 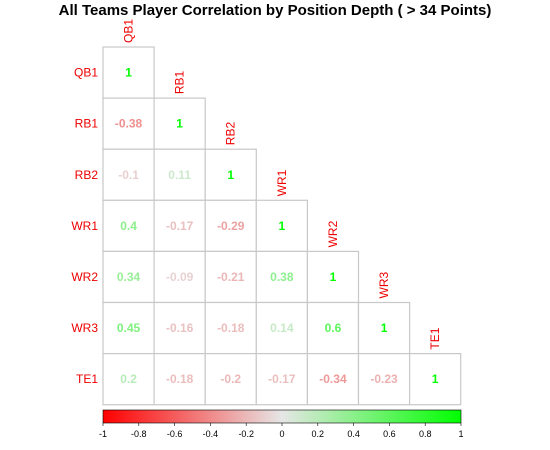 I want to click on column-label-WR3: WR3, so click(x=384, y=285).